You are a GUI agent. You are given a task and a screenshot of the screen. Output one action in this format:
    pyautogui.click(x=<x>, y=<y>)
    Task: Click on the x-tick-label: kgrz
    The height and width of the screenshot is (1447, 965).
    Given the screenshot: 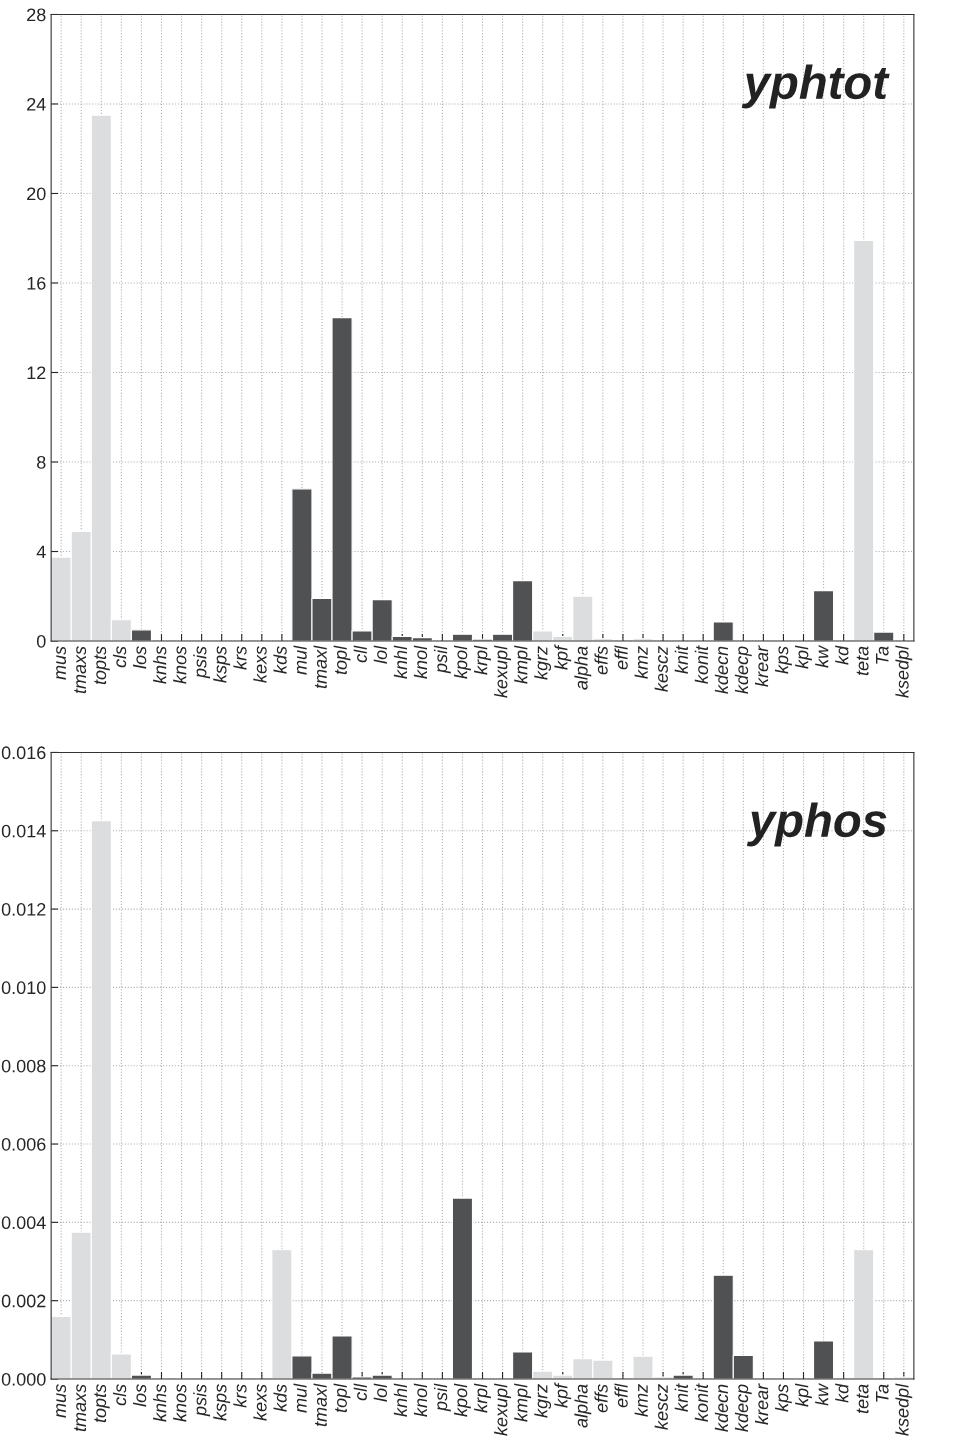 What is the action you would take?
    pyautogui.click(x=543, y=1401)
    